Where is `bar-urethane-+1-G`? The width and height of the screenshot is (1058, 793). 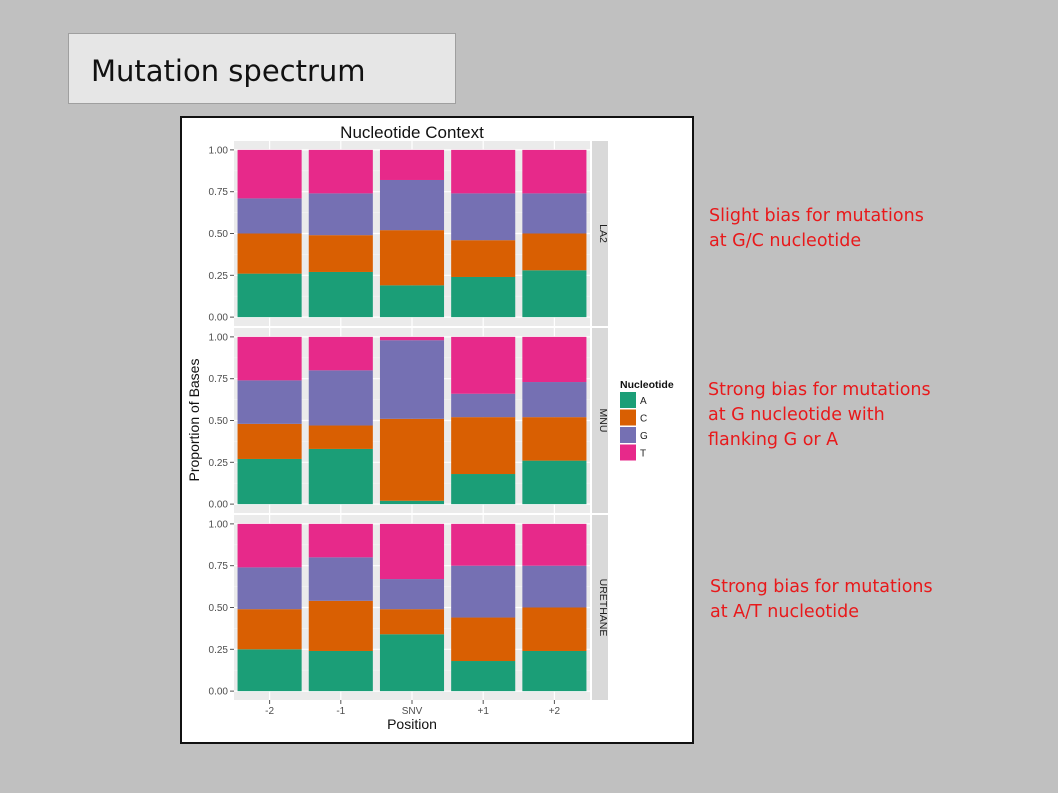
bar-urethane-+1-G is located at coordinates (483, 591).